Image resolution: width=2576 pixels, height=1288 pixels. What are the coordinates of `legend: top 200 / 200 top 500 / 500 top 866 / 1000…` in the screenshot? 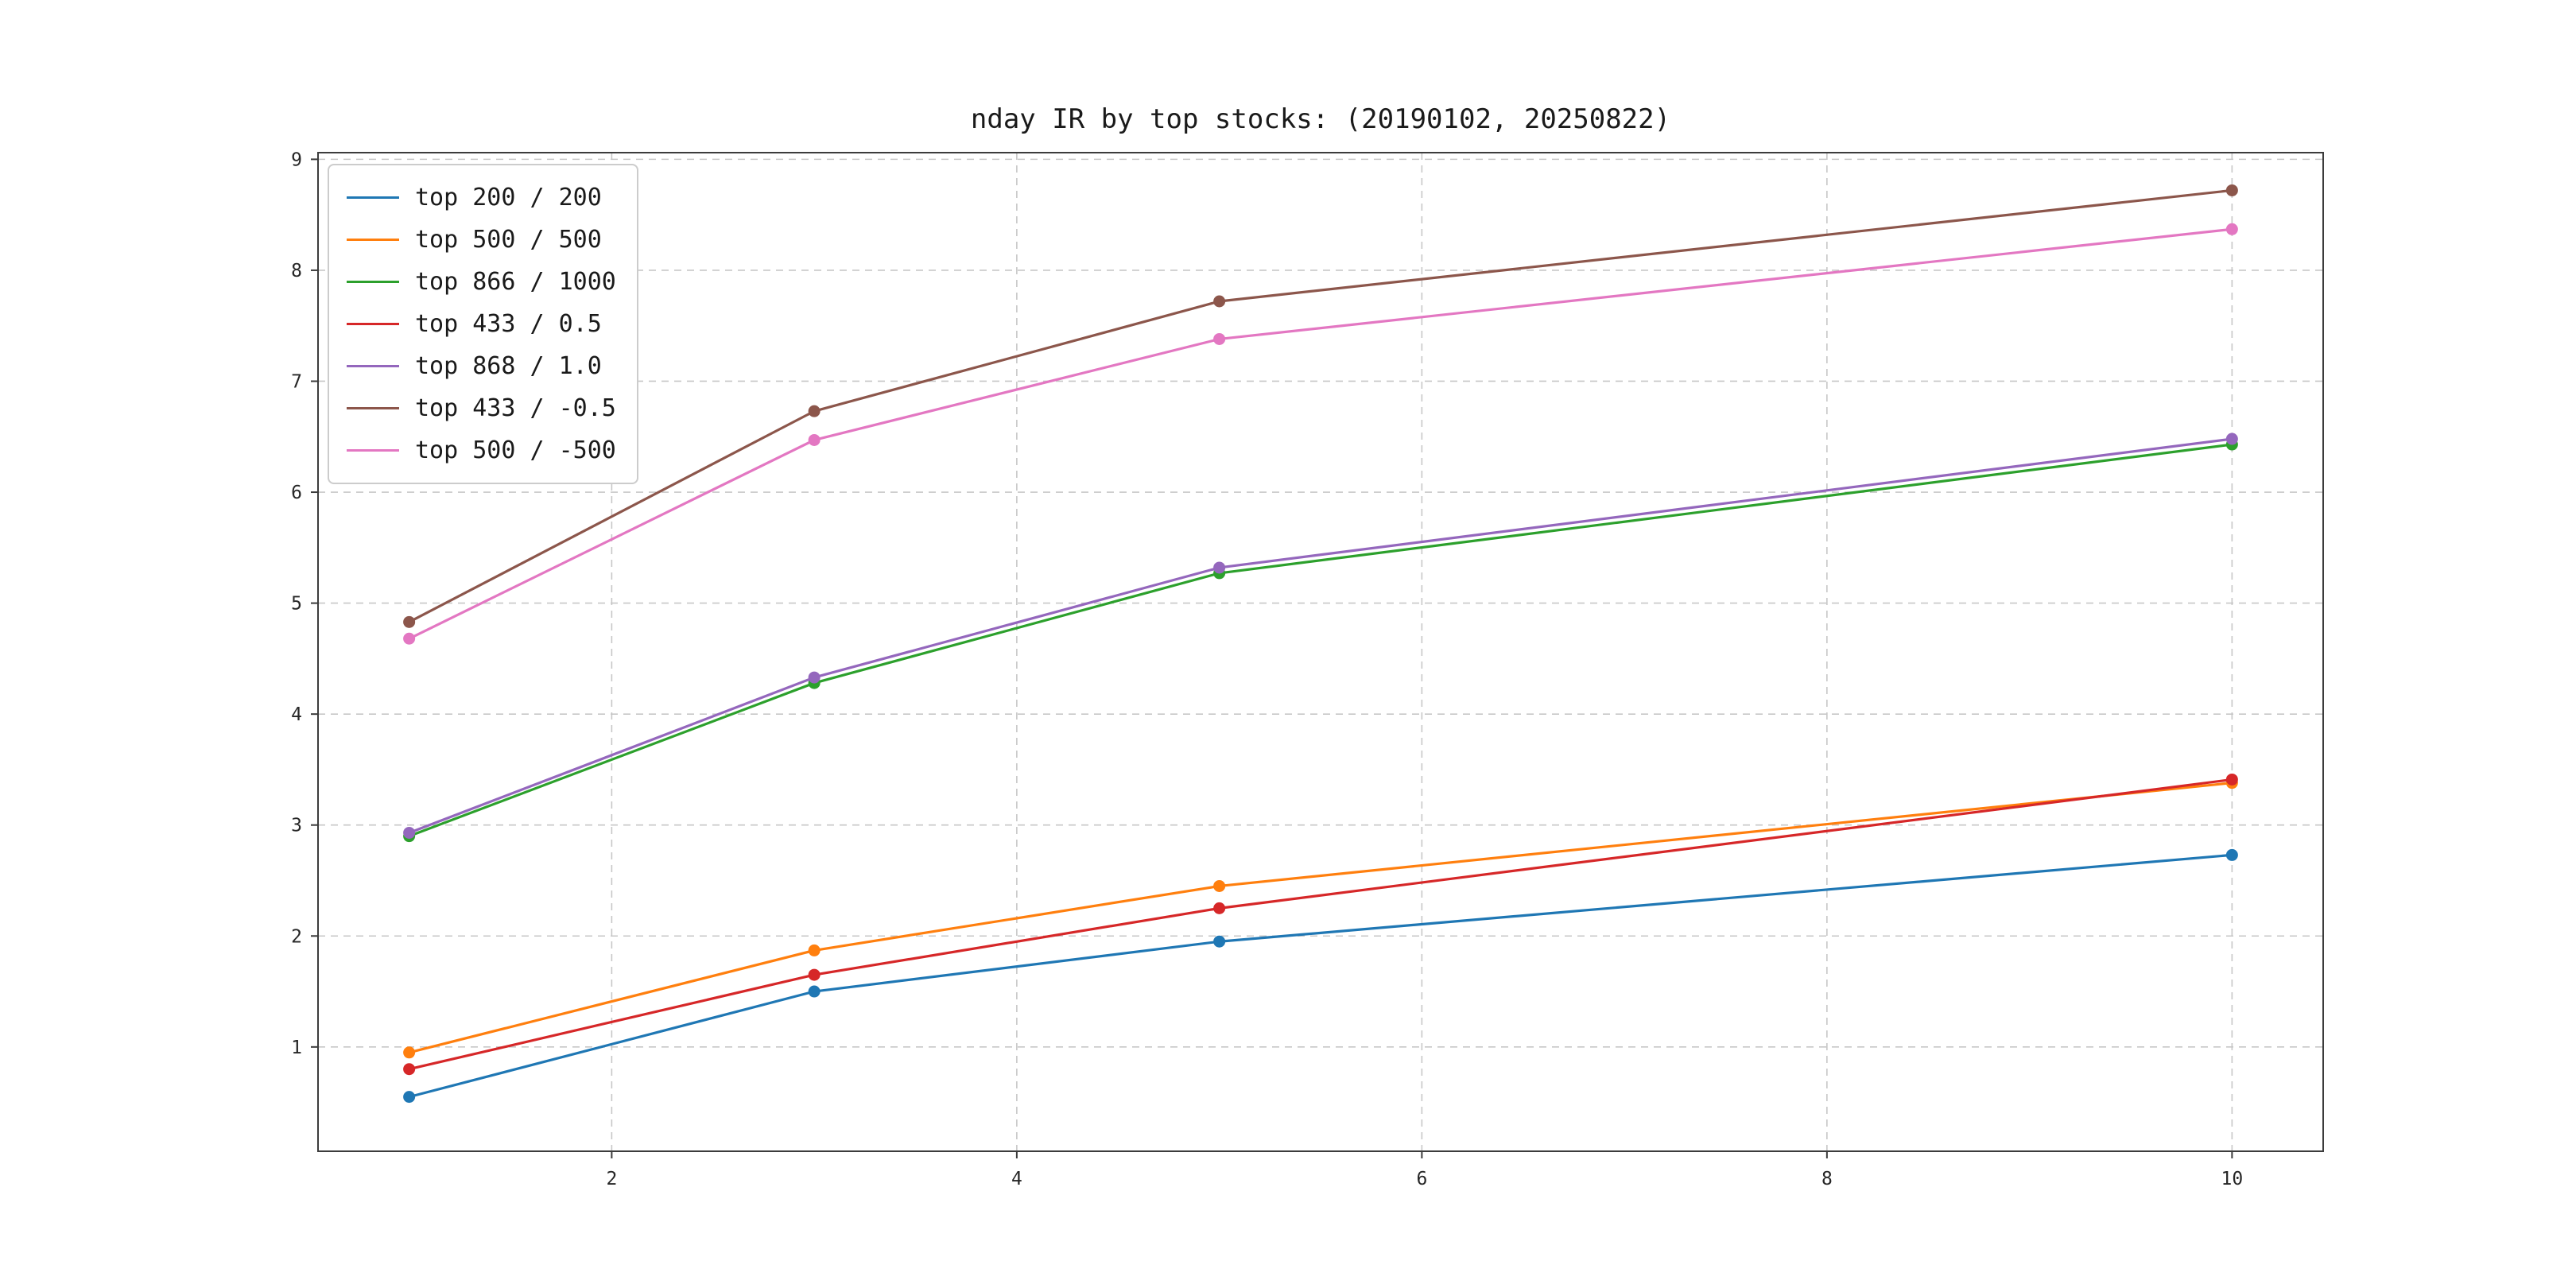 It's located at (483, 324).